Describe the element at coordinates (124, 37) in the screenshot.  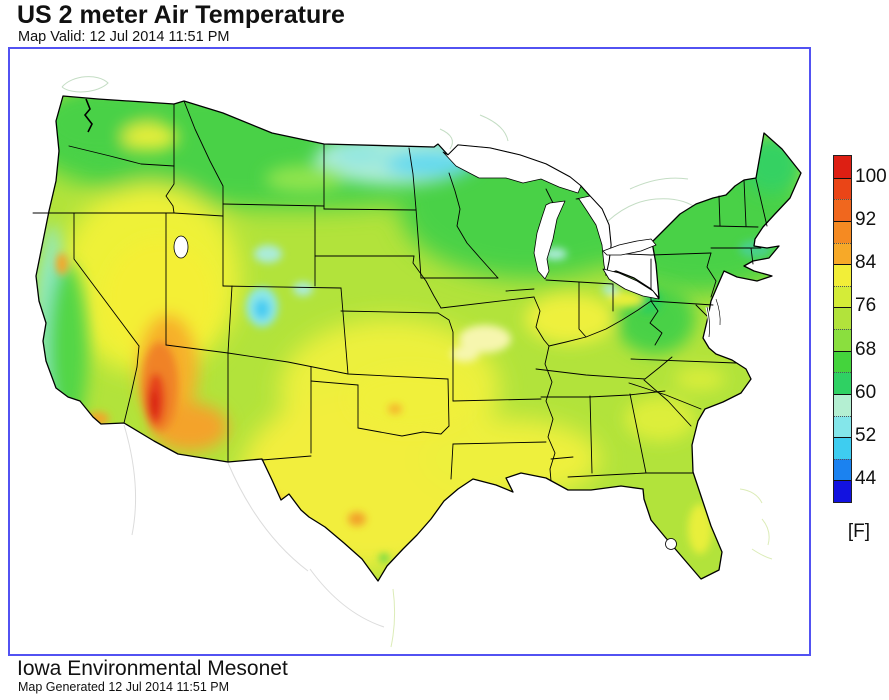
I see `map-valid-subtitle: Map Valid: 12 Jul 2014 11:51 PM` at that location.